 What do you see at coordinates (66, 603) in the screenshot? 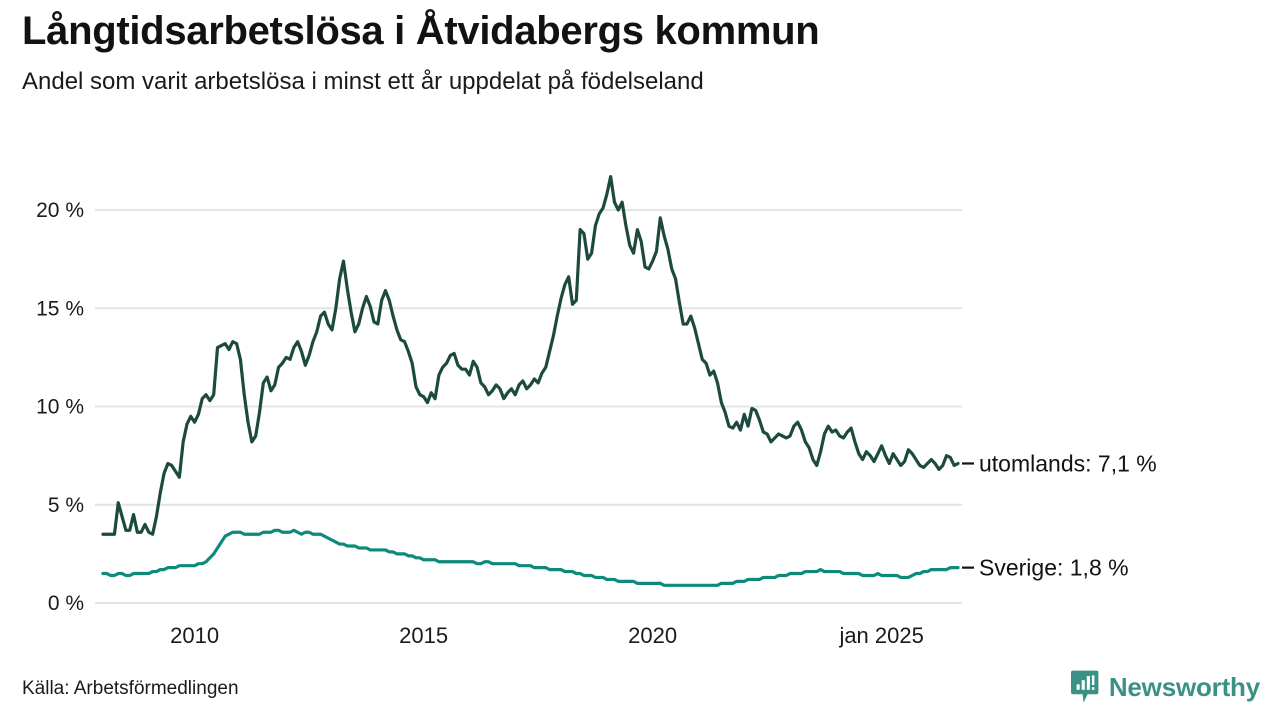
I see `y-axis-tick-label: 0 %` at bounding box center [66, 603].